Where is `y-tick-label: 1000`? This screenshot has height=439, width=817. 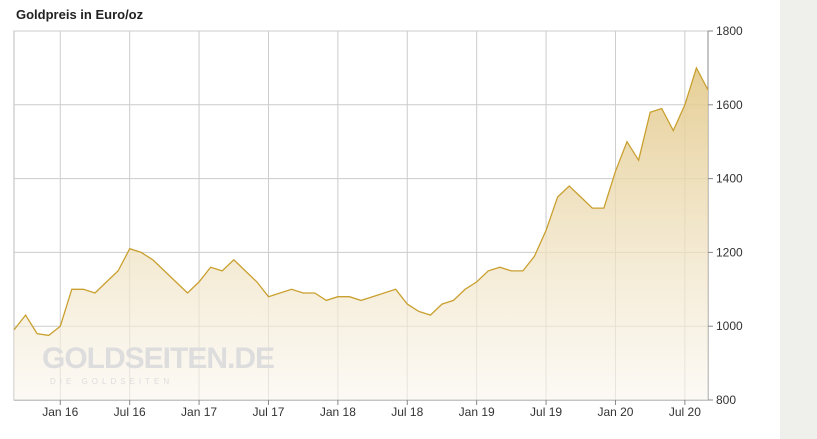
y-tick-label: 1000 is located at coordinates (729, 326).